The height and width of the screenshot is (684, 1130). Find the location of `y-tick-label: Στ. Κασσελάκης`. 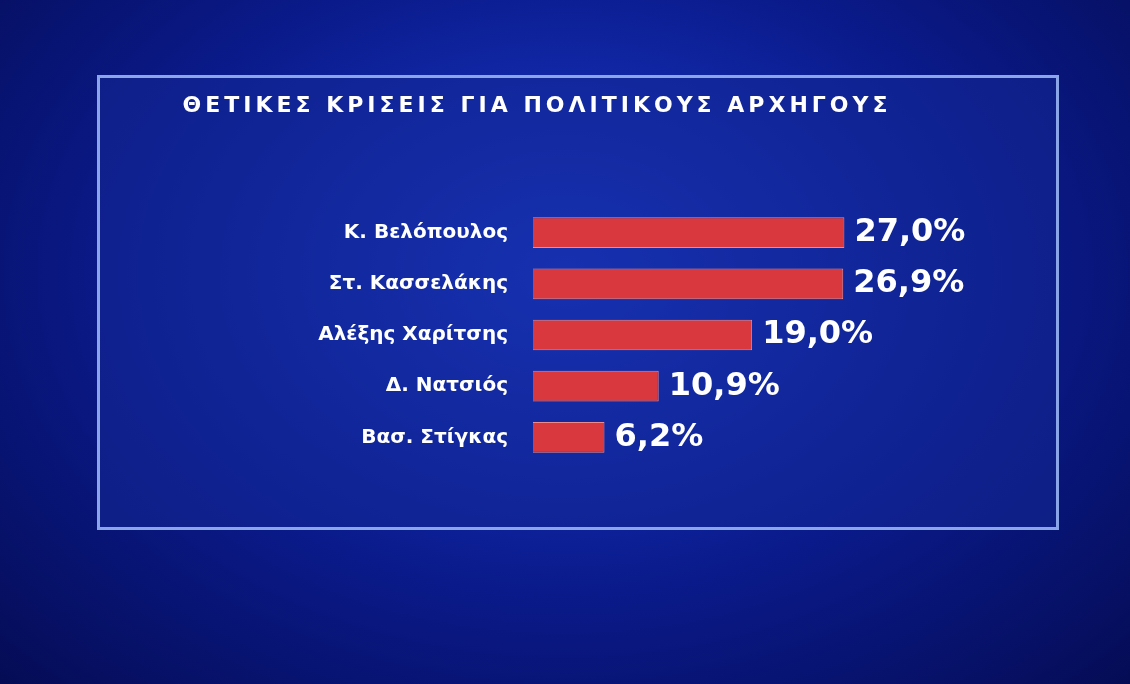

y-tick-label: Στ. Κασσελάκης is located at coordinates (418, 282).